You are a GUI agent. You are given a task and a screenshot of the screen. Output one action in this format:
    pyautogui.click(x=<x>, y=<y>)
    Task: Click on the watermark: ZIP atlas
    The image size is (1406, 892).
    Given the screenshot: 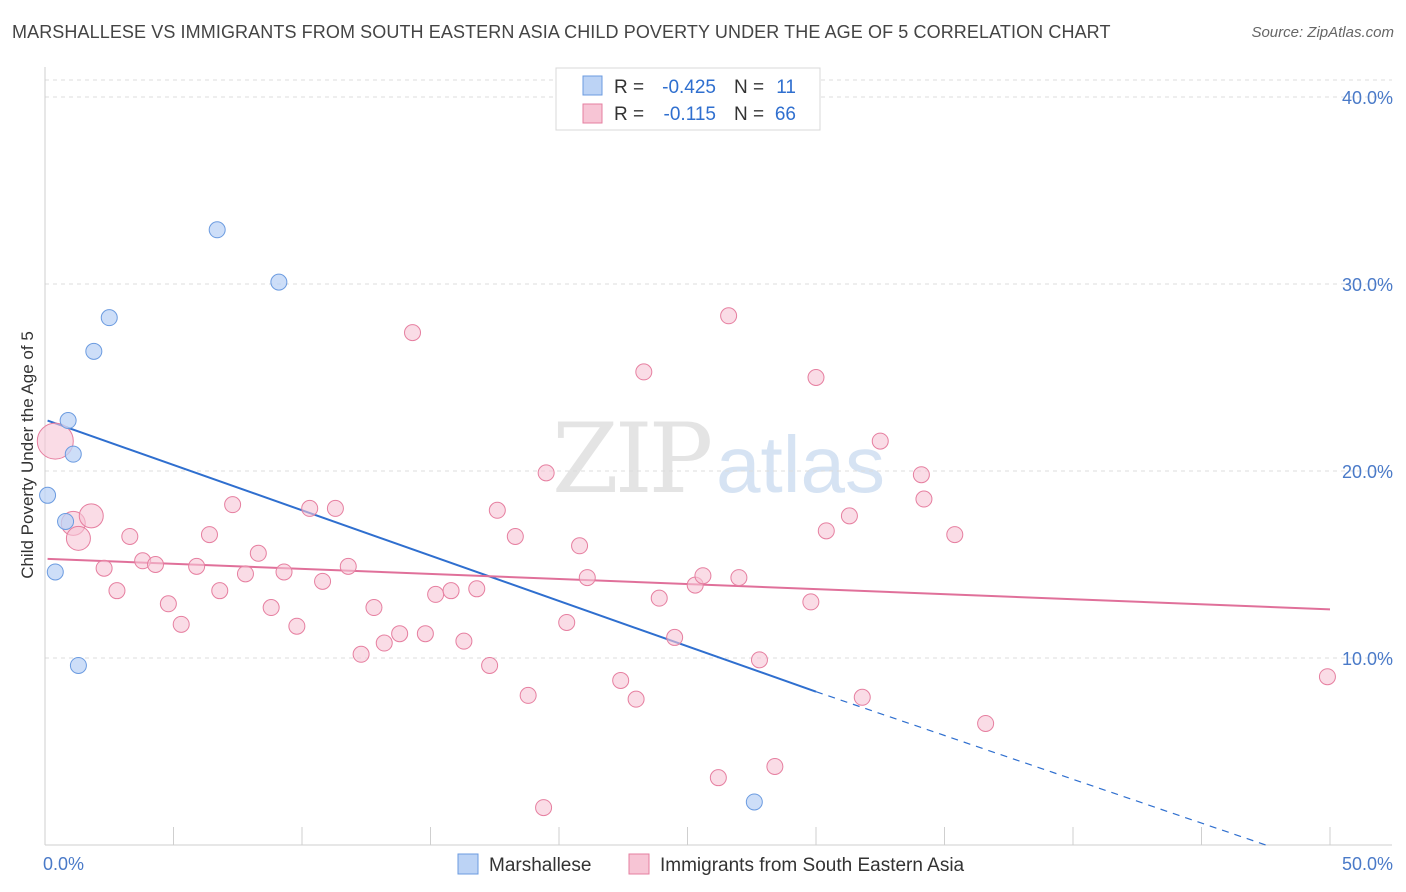 What is the action you would take?
    pyautogui.click(x=718, y=459)
    